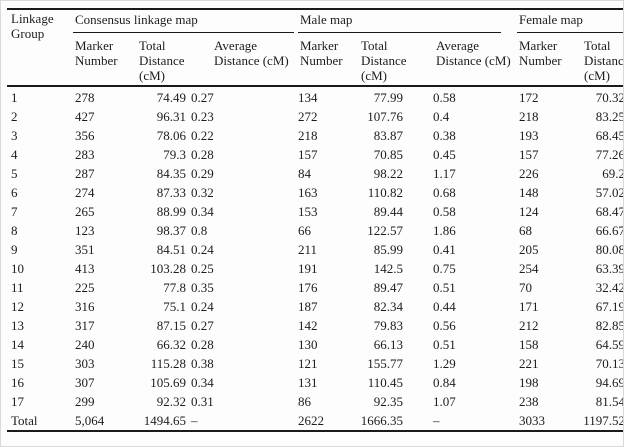 The image size is (624, 447). Describe the element at coordinates (312, 192) in the screenshot. I see `table-row: 6 274 87.33 0.32 163 110.82 0.68 148 57.02` at that location.